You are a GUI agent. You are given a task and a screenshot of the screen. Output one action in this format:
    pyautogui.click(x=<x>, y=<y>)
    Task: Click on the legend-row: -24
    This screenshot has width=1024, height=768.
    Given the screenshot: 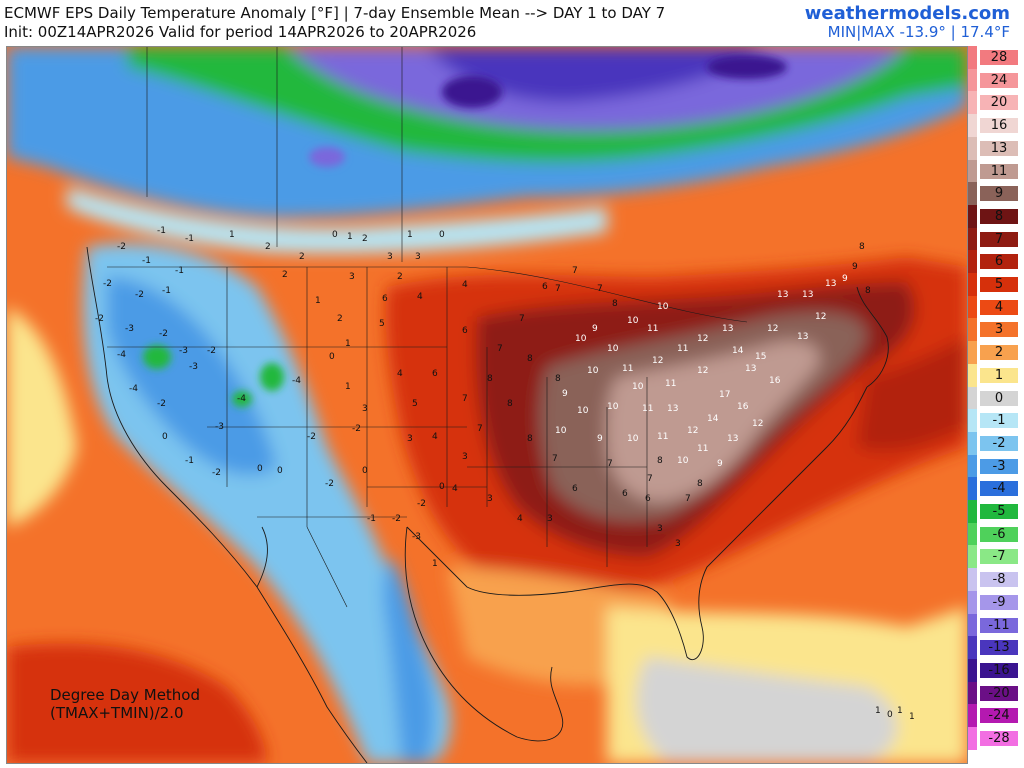 What is the action you would take?
    pyautogui.click(x=994, y=716)
    